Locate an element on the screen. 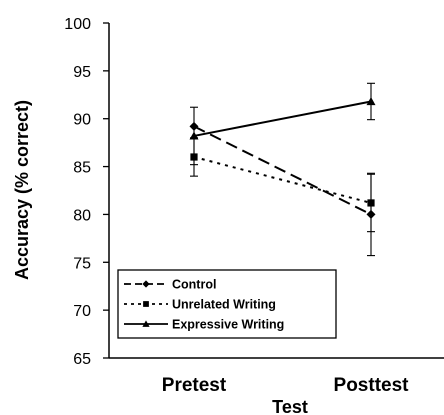 This screenshot has height=415, width=444. series-line-control is located at coordinates (282, 170).